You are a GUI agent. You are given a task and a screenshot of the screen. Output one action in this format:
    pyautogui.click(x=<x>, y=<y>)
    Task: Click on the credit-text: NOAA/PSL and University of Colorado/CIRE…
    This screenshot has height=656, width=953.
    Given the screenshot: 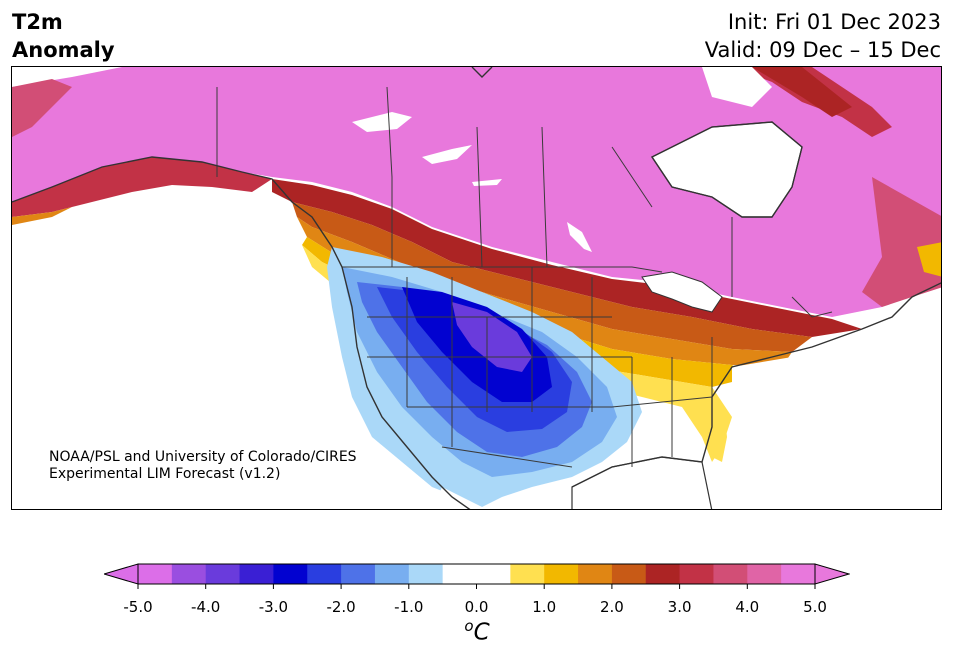 What is the action you would take?
    pyautogui.click(x=203, y=466)
    